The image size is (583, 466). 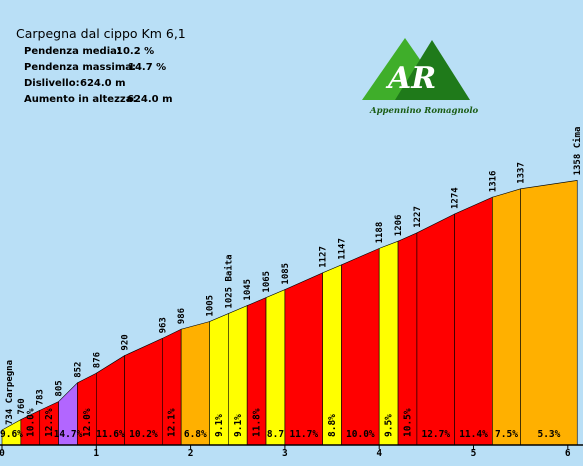 What do you see at coordinates (22, 406) in the screenshot?
I see `elevation-label: 760` at bounding box center [22, 406].